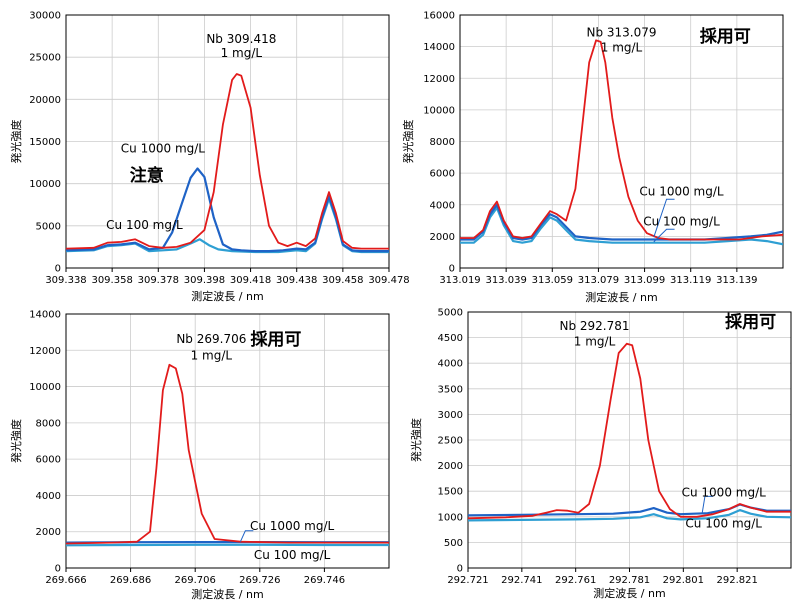 This screenshot has height=608, width=800. Describe the element at coordinates (521, 580) in the screenshot. I see `x-tick-label: 292.741` at that location.